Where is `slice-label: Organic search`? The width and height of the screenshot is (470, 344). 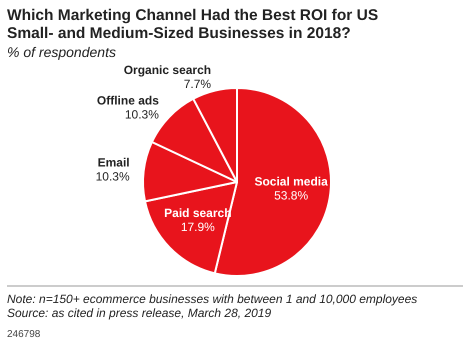 slice-label: Organic search is located at coordinates (168, 70).